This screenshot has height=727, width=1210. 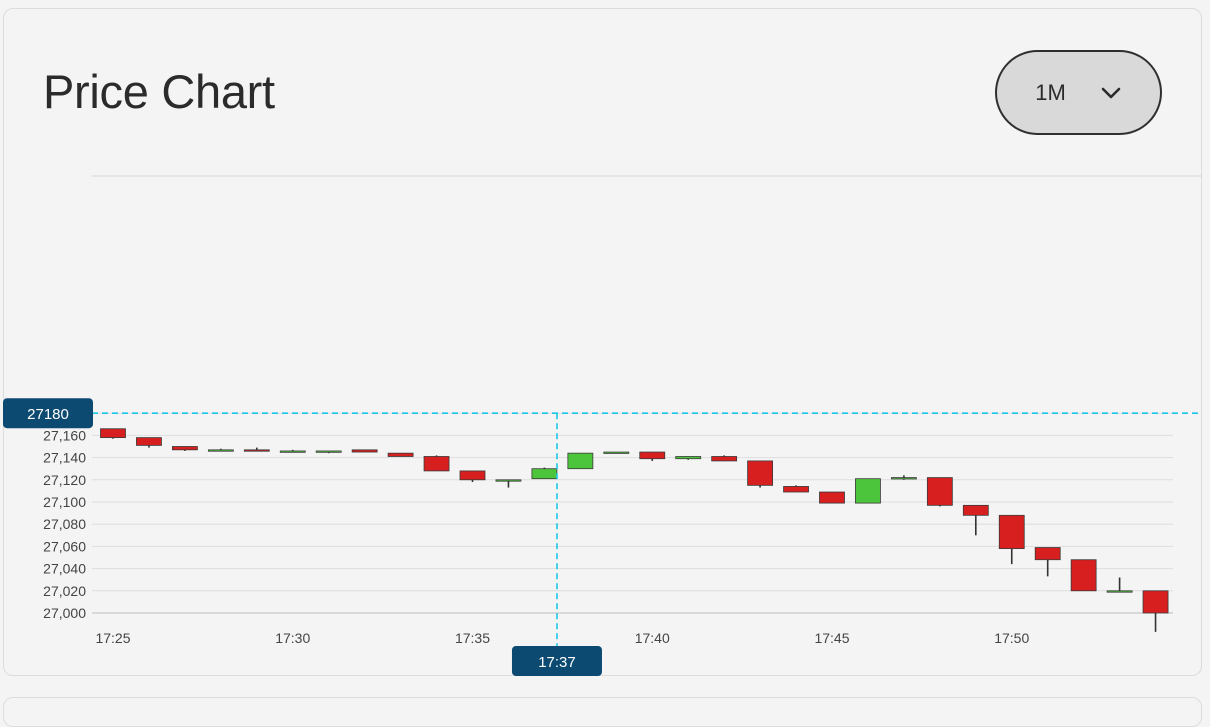 I want to click on crosshair-time-label: 17:37, so click(x=557, y=662).